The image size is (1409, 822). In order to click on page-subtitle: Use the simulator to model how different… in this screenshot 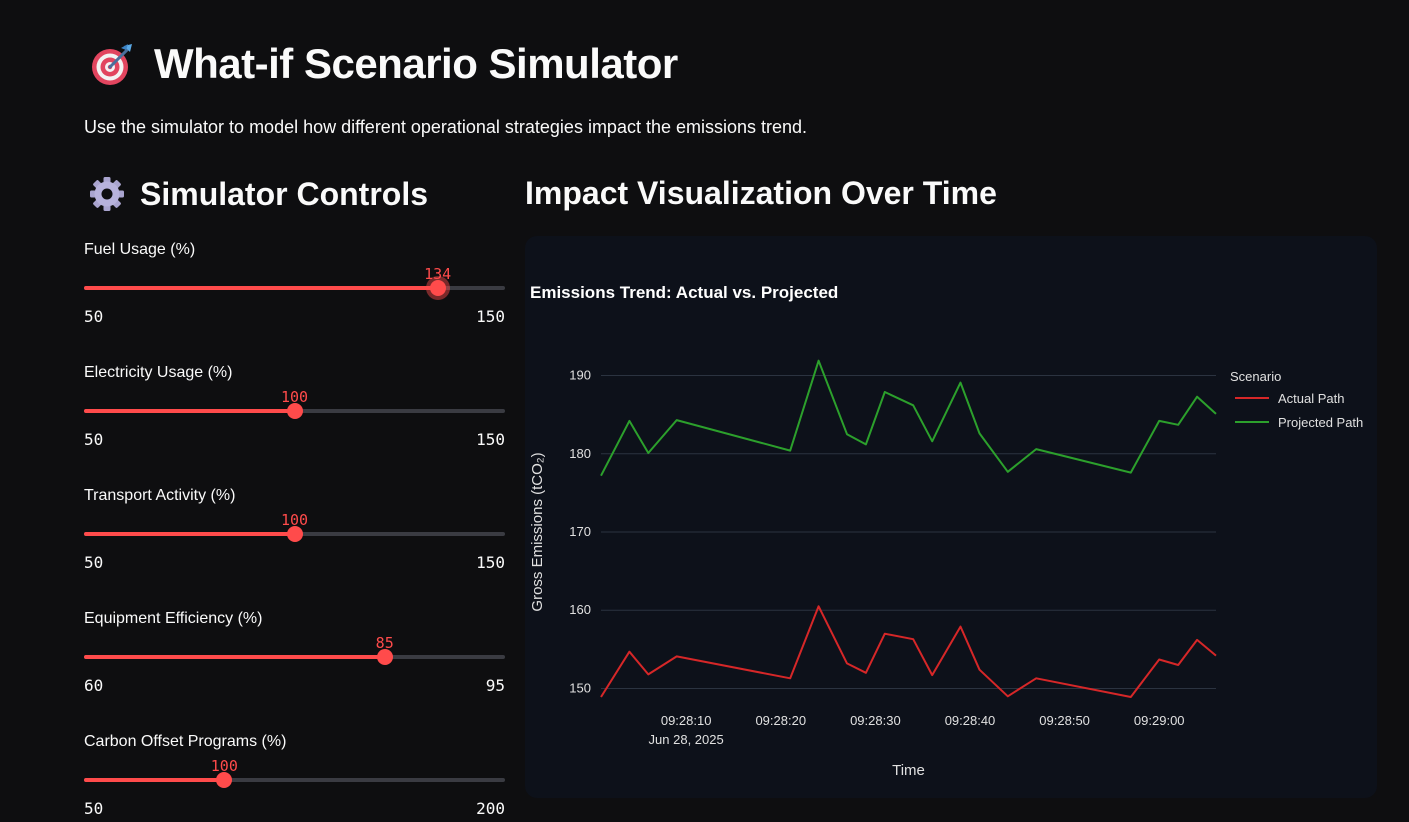, I will do `click(446, 127)`.